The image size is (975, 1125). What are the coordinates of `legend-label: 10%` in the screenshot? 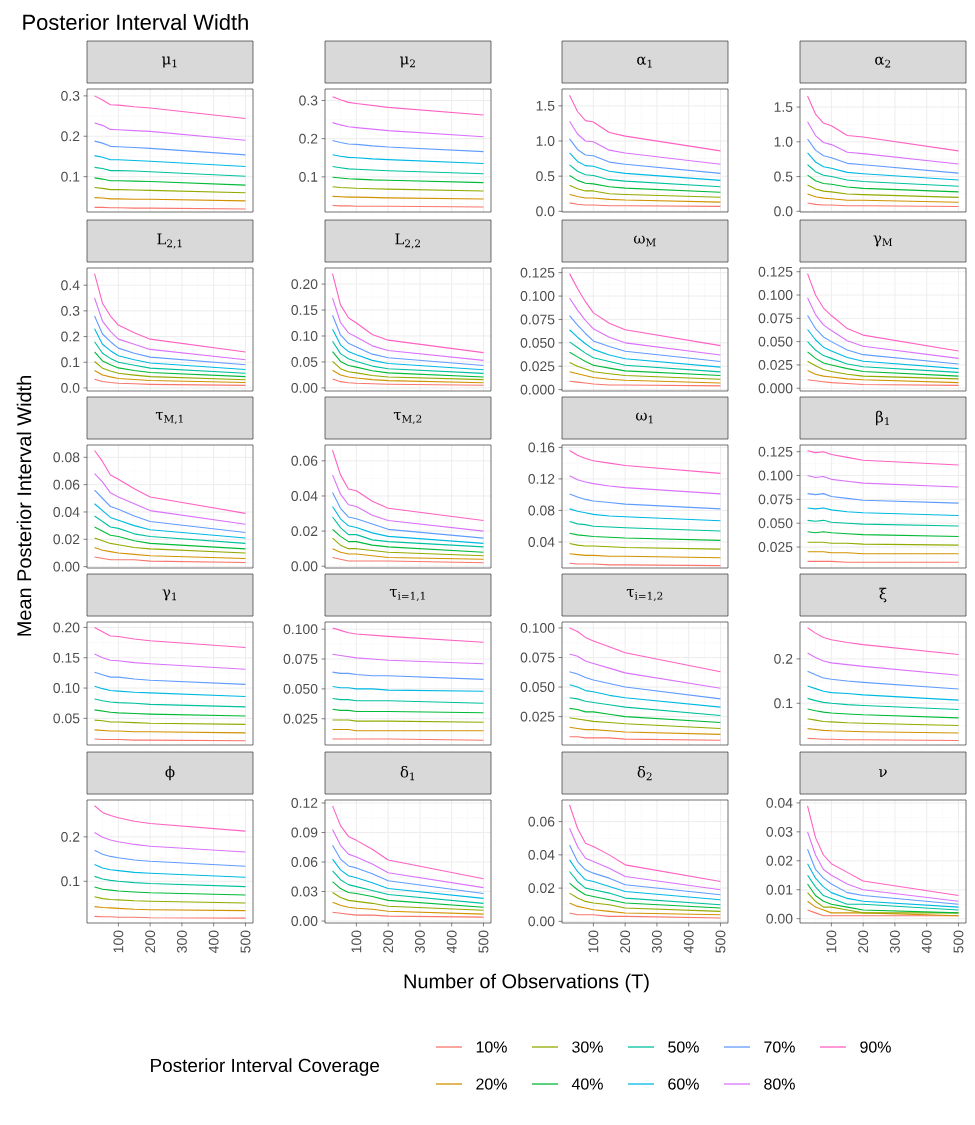 It's located at (491, 1047).